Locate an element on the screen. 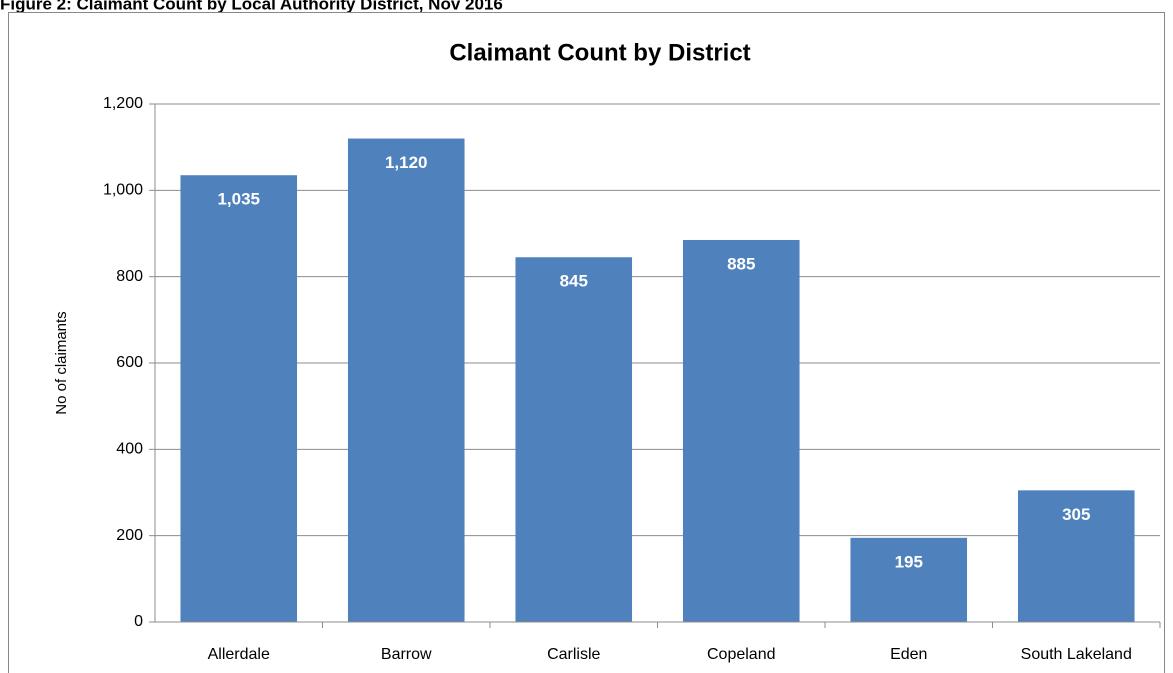 Image resolution: width=1173 pixels, height=673 pixels. y-tick-label: 1,200 is located at coordinates (123, 103).